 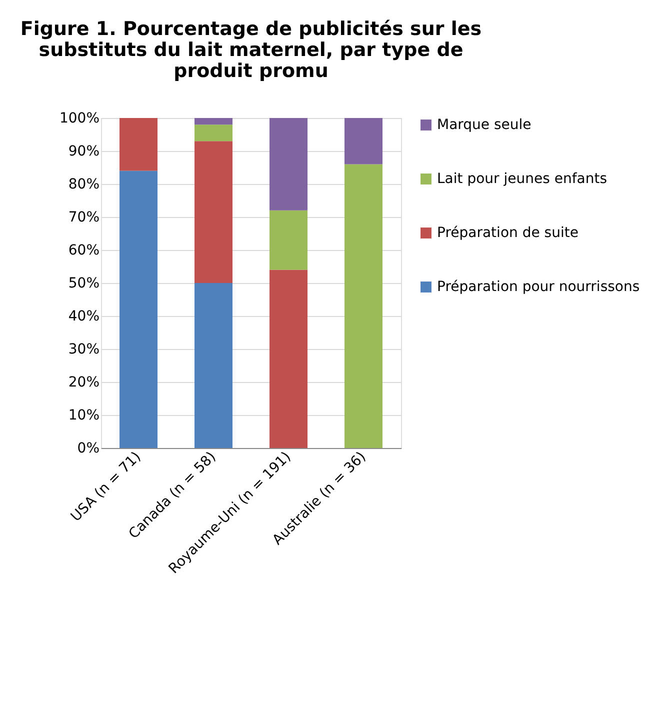 I want to click on y-tick-label: 80%, so click(x=84, y=184).